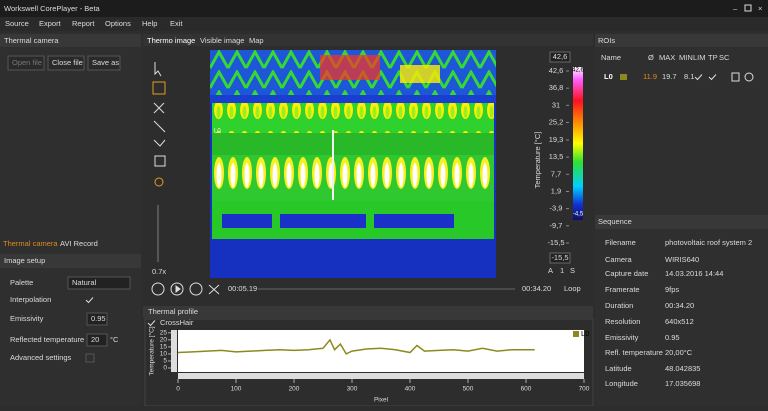 The width and height of the screenshot is (768, 411). What do you see at coordinates (608, 76) in the screenshot?
I see `roi-name: L0` at bounding box center [608, 76].